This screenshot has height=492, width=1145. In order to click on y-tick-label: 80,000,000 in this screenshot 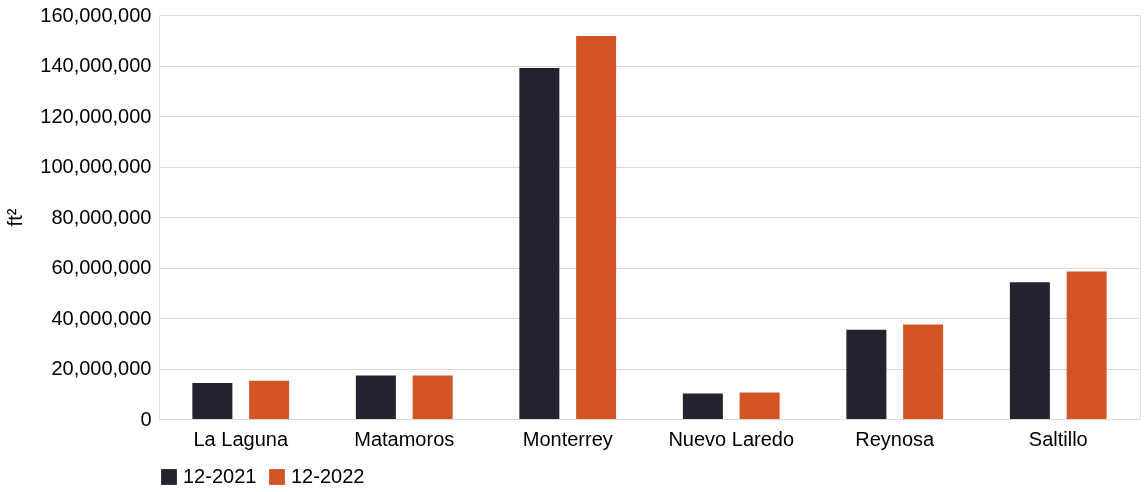, I will do `click(101, 216)`.